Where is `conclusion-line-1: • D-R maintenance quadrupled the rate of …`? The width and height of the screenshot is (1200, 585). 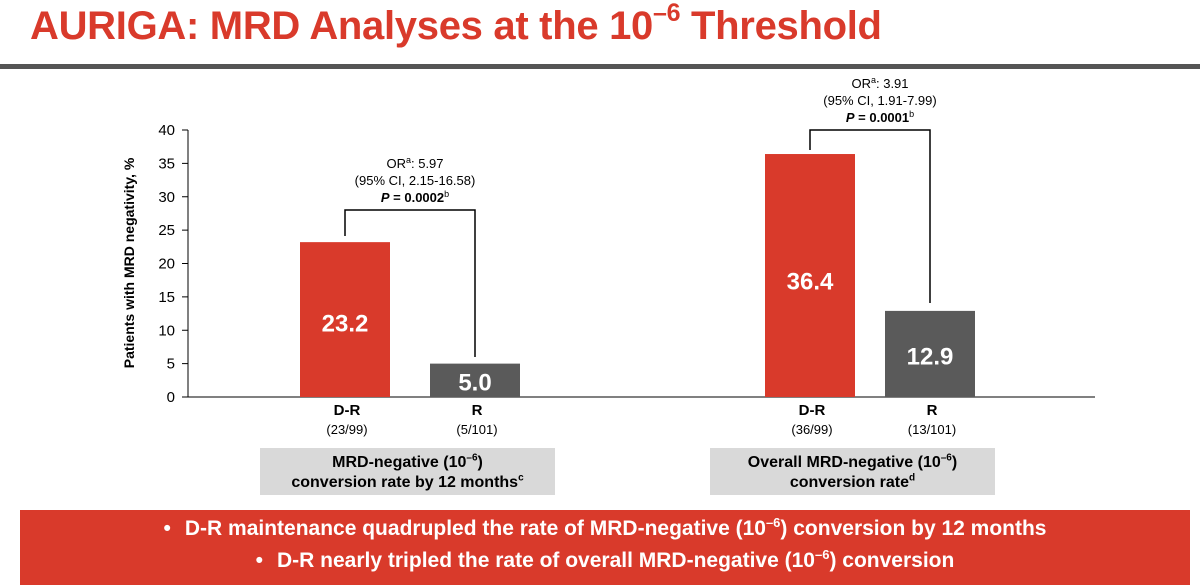
conclusion-line-1: • D-R maintenance quadrupled the rate of … is located at coordinates (605, 527).